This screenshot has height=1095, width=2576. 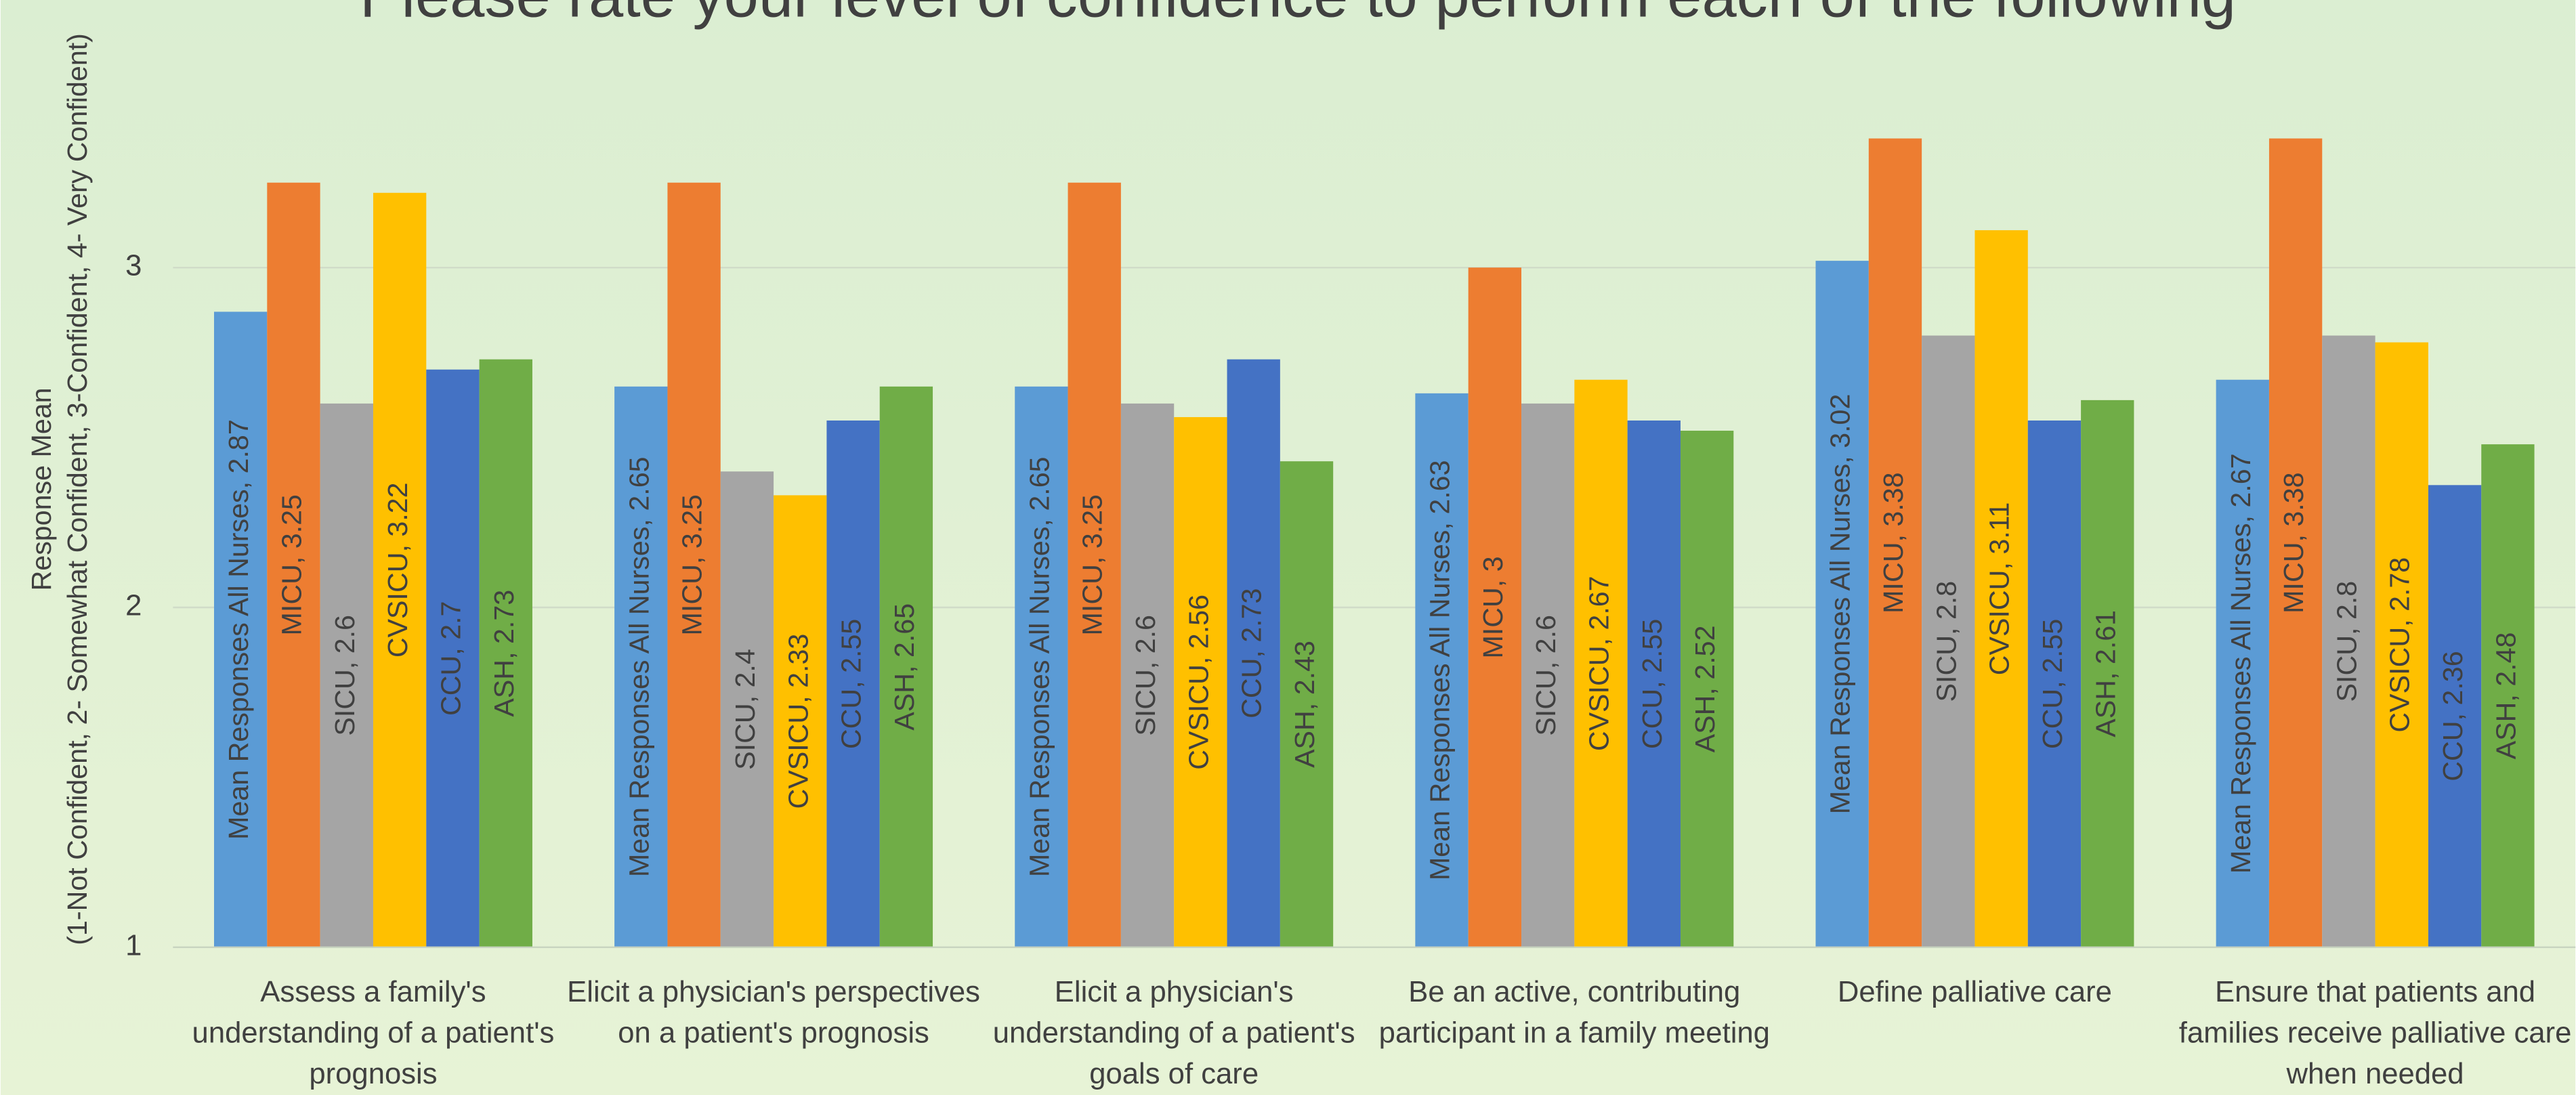 I want to click on y-tick-label: 2, so click(x=134, y=606).